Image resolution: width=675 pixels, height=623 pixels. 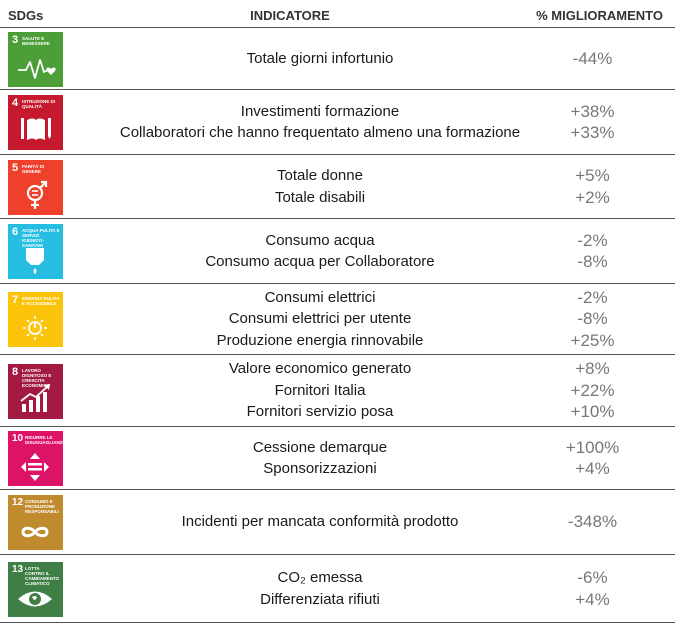 What do you see at coordinates (592, 369) in the screenshot?
I see `improvement-value: +8%` at bounding box center [592, 369].